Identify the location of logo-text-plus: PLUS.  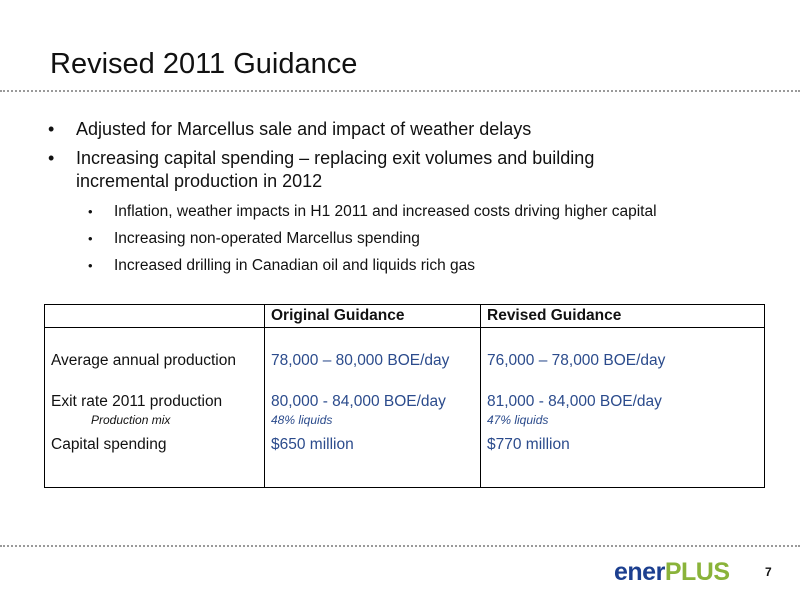
(697, 572).